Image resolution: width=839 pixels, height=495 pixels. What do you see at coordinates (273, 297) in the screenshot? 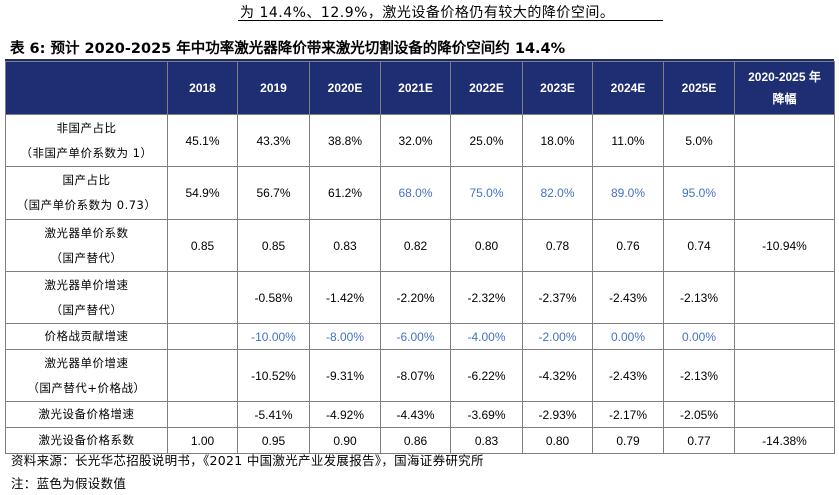
I see `table-cell: -0.58%` at bounding box center [273, 297].